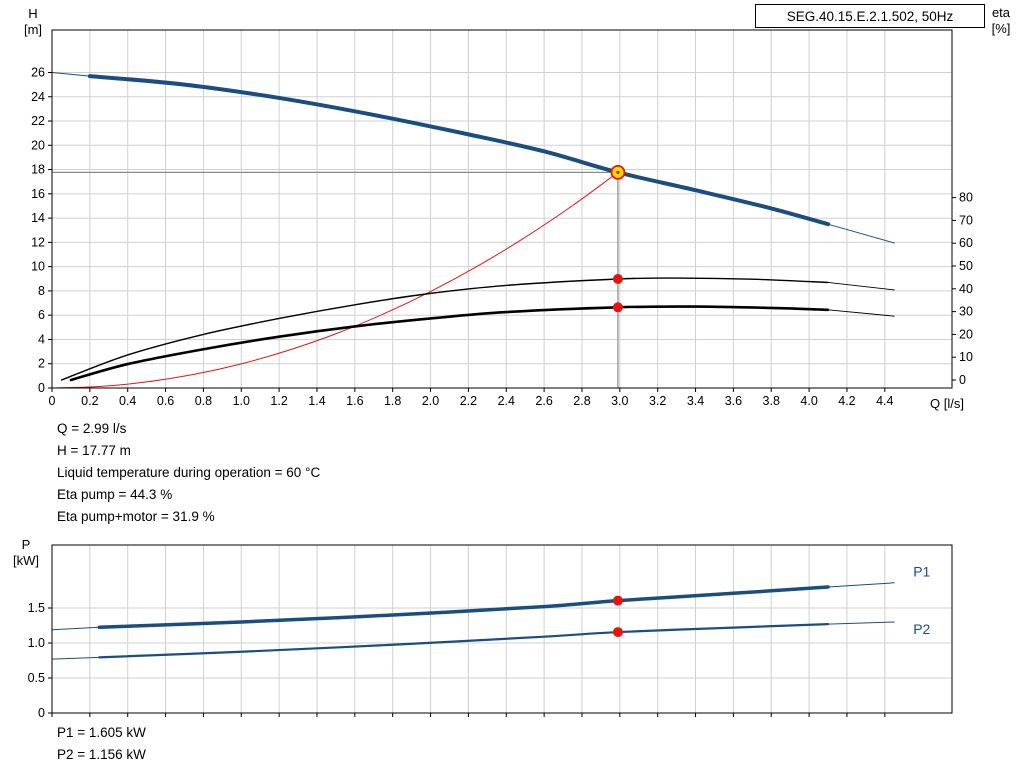 Image resolution: width=1024 pixels, height=781 pixels. What do you see at coordinates (861, 233) in the screenshot?
I see `hq-curve-tail` at bounding box center [861, 233].